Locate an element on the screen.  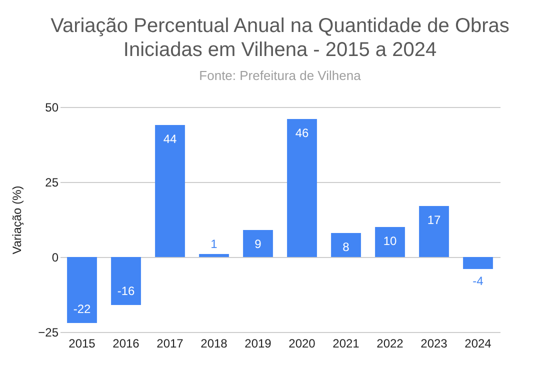
y-tick-label: −25 is located at coordinates (48, 333).